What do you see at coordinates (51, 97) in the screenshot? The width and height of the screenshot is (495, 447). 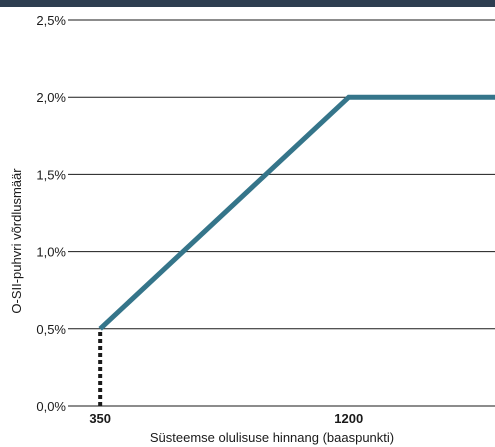 I see `y-tick-label: 2,0%` at bounding box center [51, 97].